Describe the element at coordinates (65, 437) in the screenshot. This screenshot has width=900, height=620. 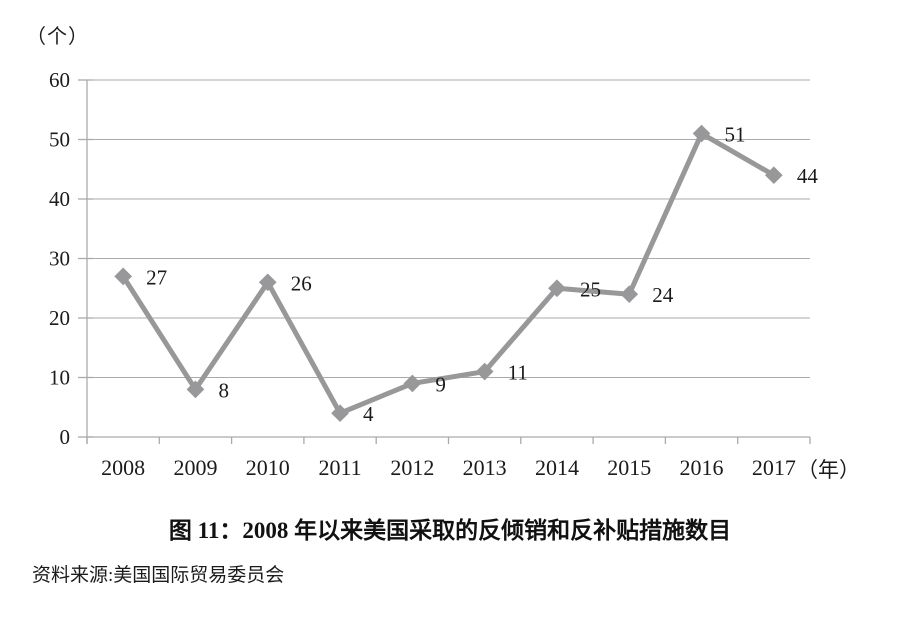
I see `y-tick-label: 0` at that location.